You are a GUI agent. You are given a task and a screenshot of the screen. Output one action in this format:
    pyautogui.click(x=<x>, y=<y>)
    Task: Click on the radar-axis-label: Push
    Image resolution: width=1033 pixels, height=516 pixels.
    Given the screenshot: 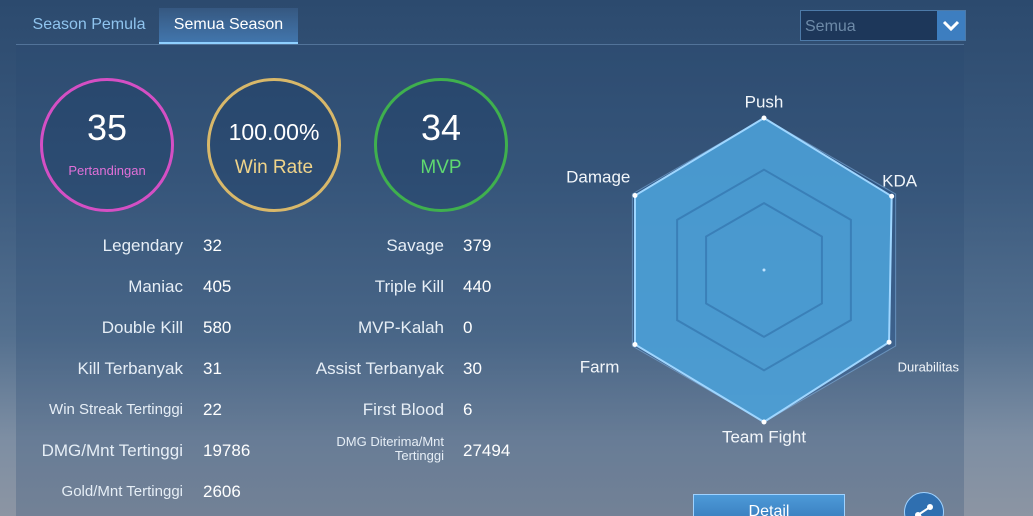 What is the action you would take?
    pyautogui.click(x=764, y=101)
    